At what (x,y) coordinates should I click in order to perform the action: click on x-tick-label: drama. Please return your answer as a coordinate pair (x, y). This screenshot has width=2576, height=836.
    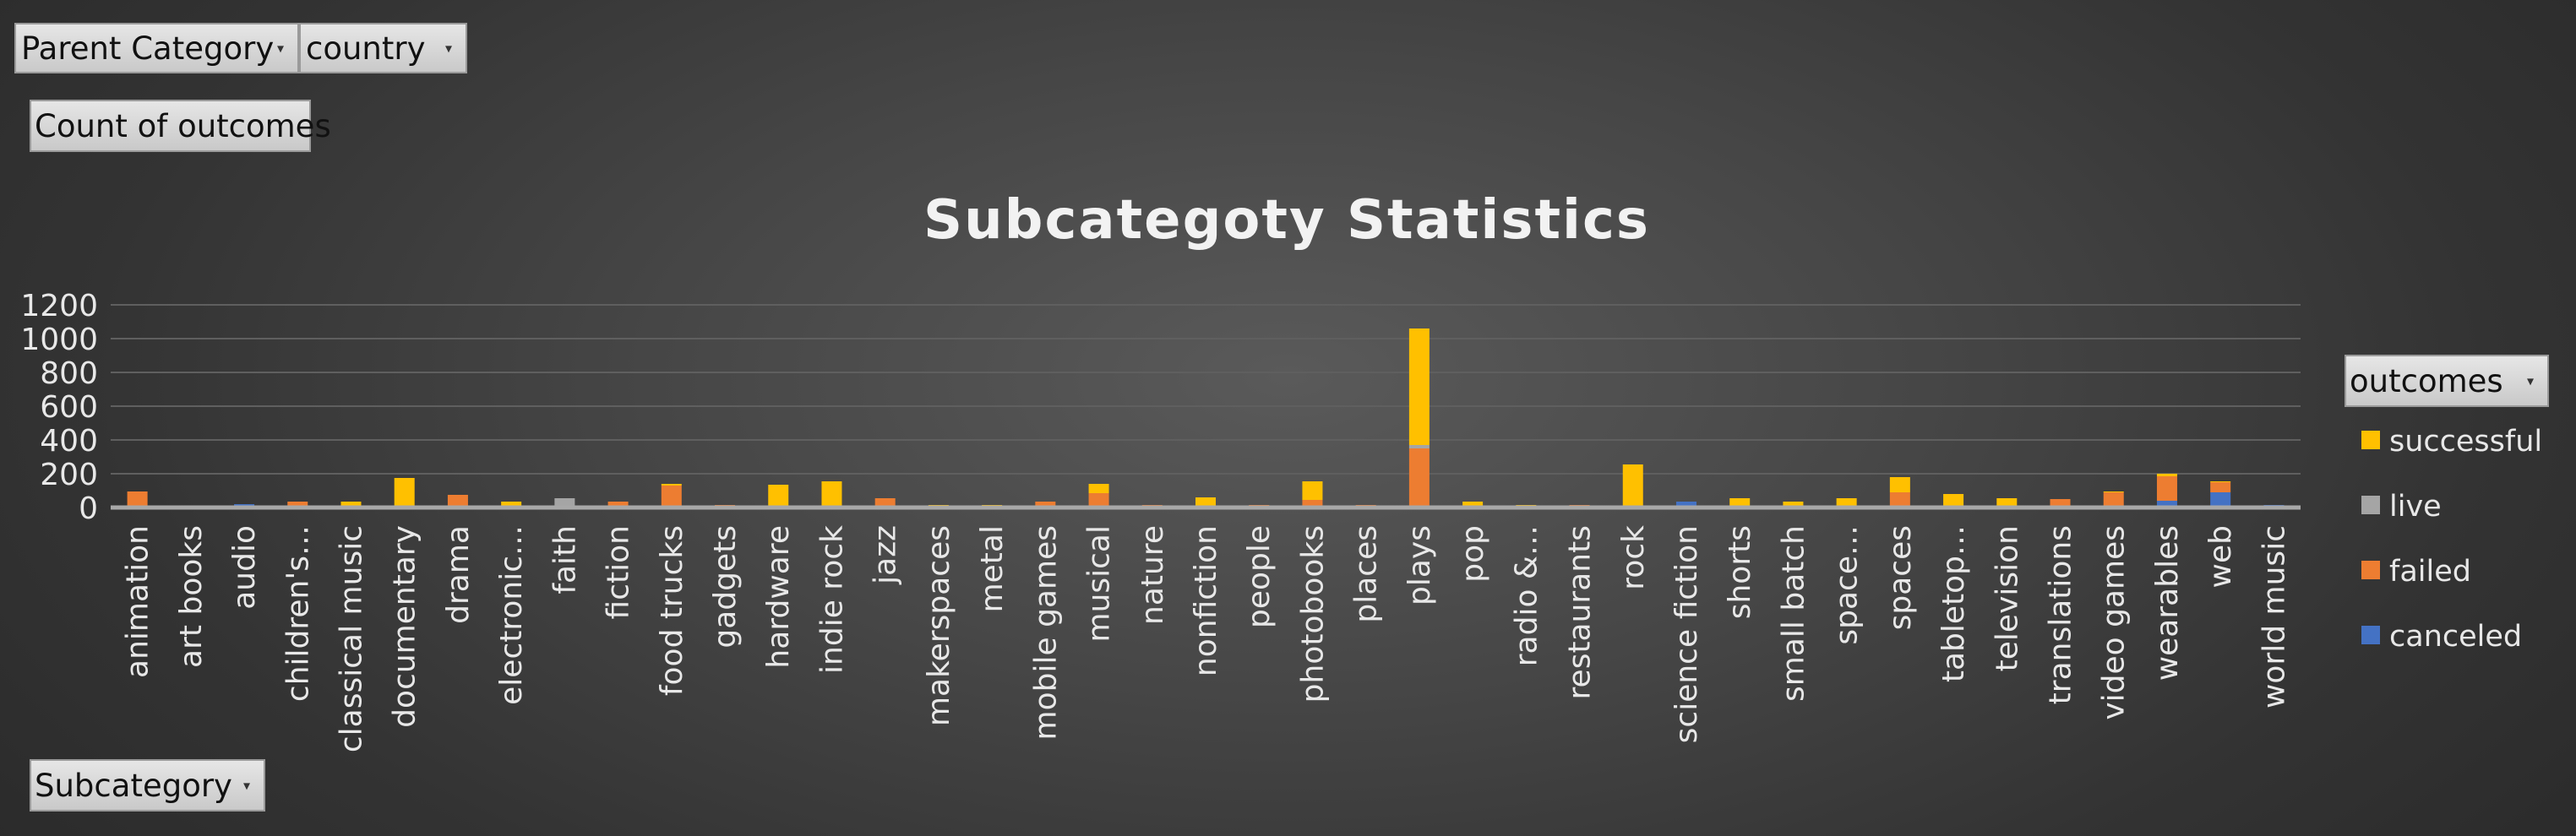
    Looking at the image, I should click on (459, 574).